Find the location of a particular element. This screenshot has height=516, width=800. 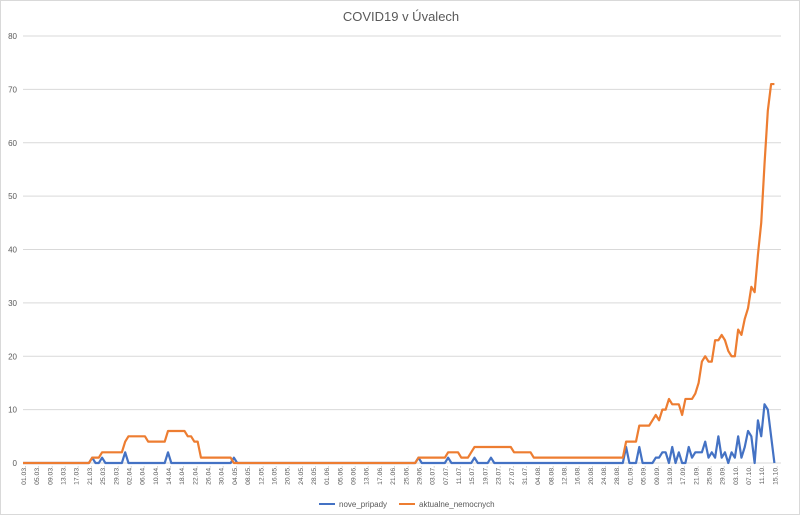

x-tick-label: 04.08. is located at coordinates (538, 475).